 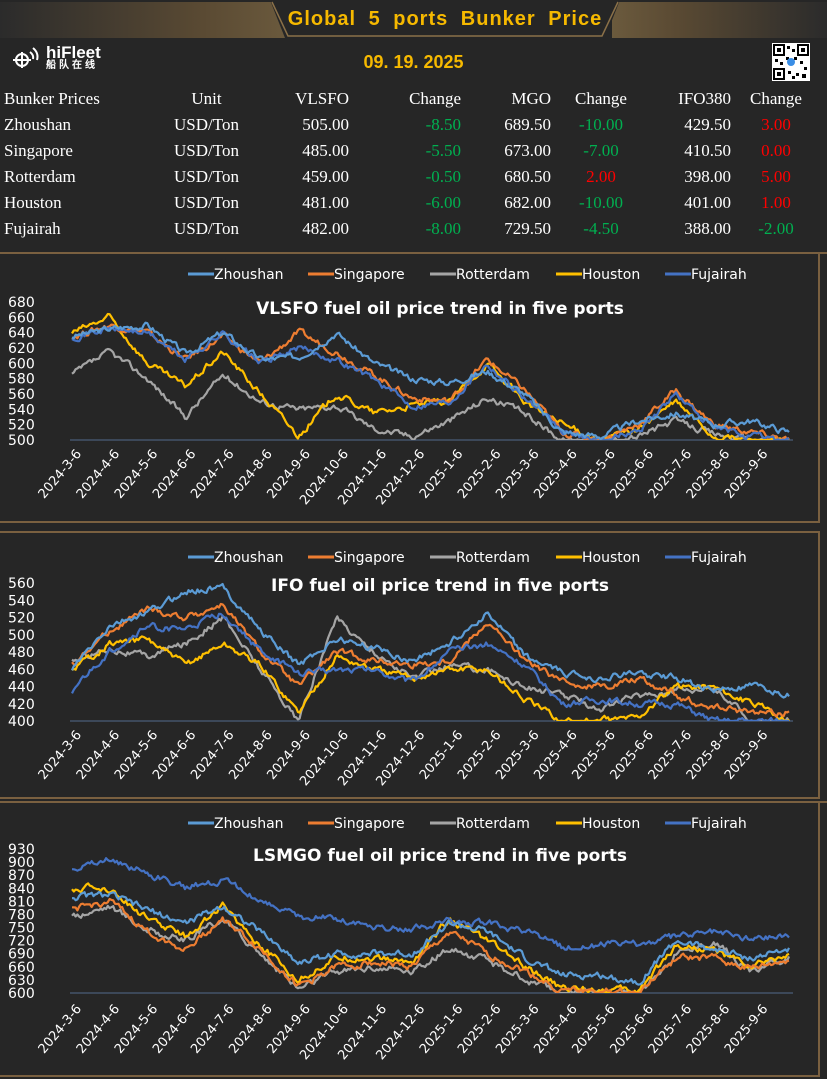 What do you see at coordinates (443, 124) in the screenshot?
I see `vlsfo-chg-cell: -8.50` at bounding box center [443, 124].